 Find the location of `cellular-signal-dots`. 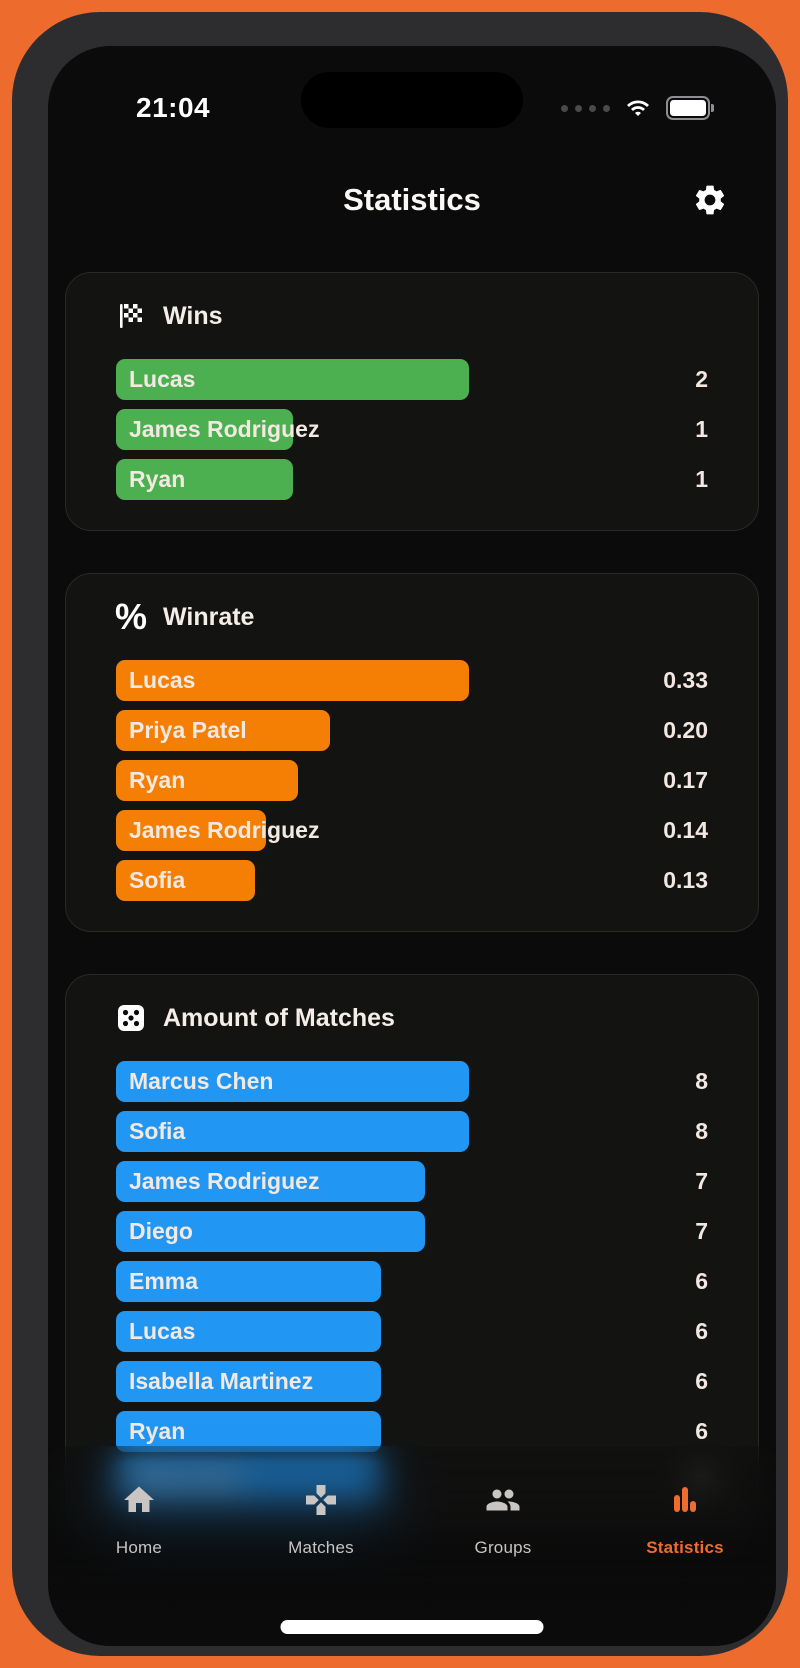

cellular-signal-dots is located at coordinates (585, 108).